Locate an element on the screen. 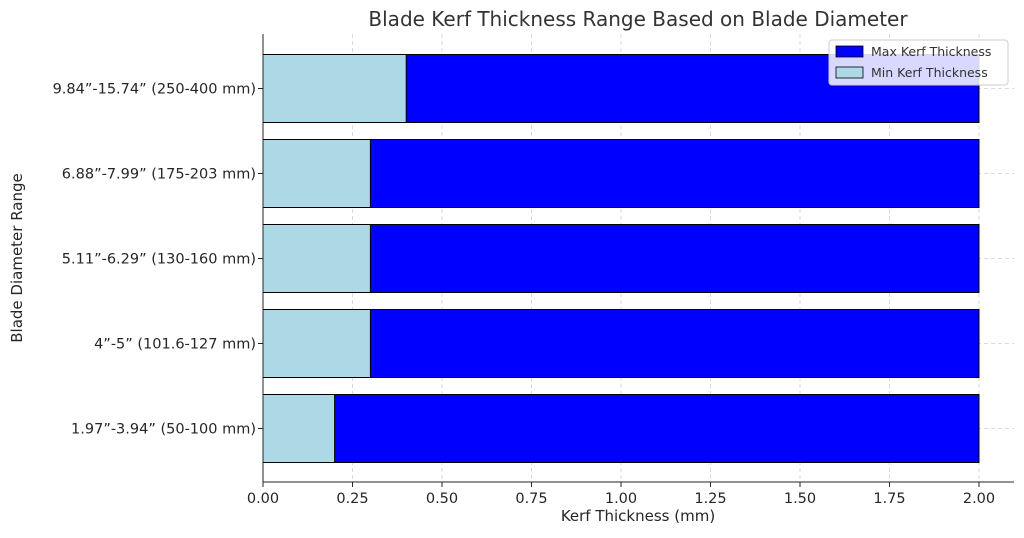  x-tick-label: 0.50 is located at coordinates (442, 499).